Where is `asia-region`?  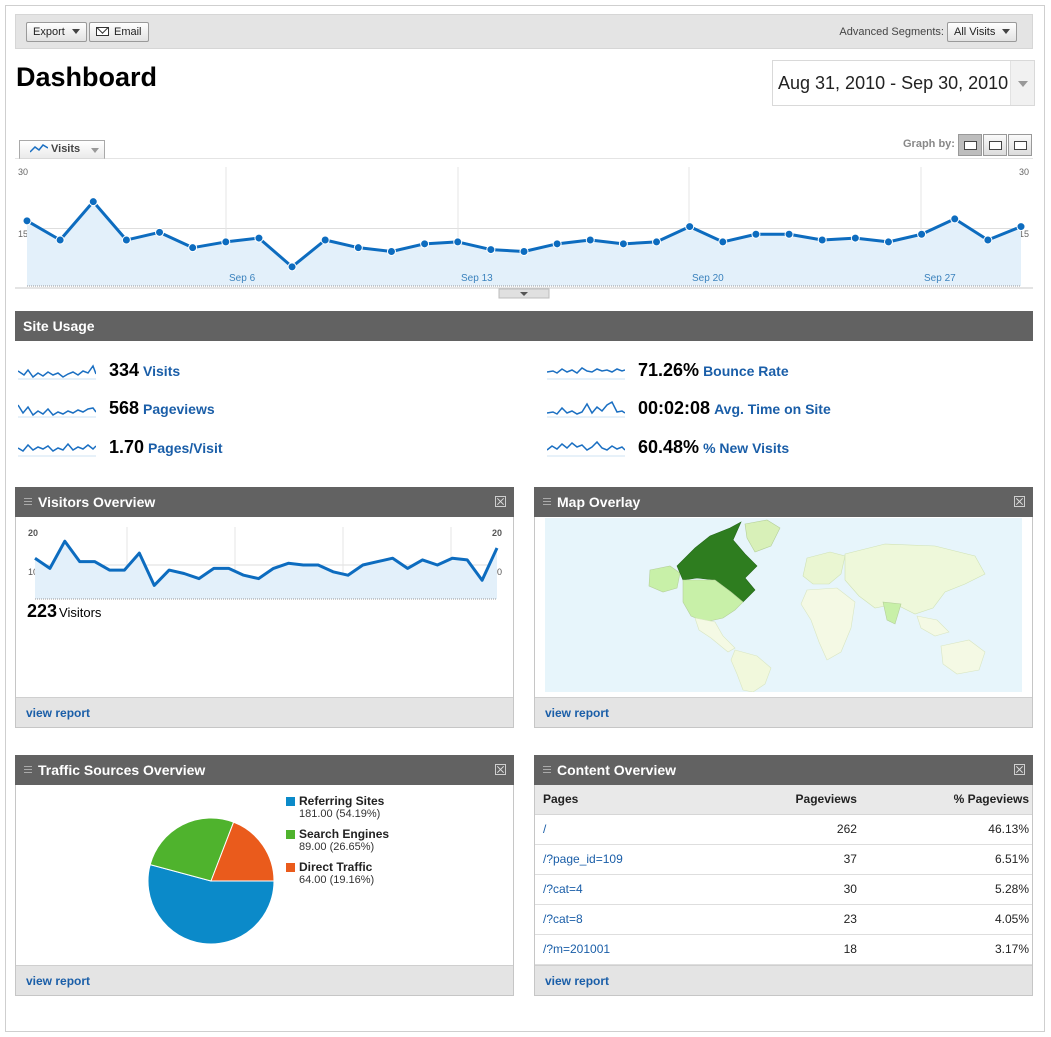 asia-region is located at coordinates (915, 579).